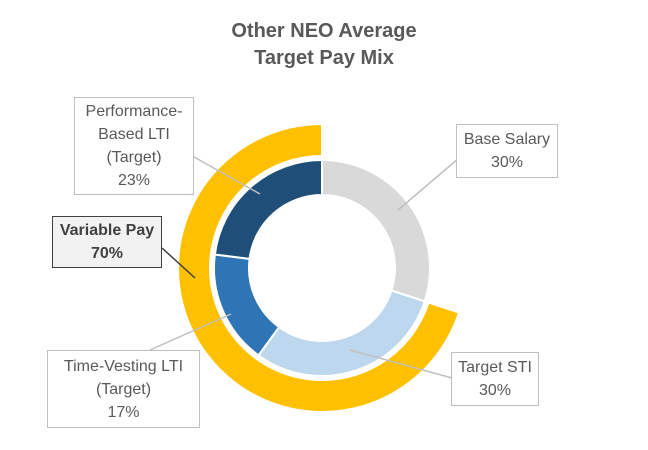  Describe the element at coordinates (324, 58) in the screenshot. I see `chart-title-line-2: Target Pay Mix` at that location.